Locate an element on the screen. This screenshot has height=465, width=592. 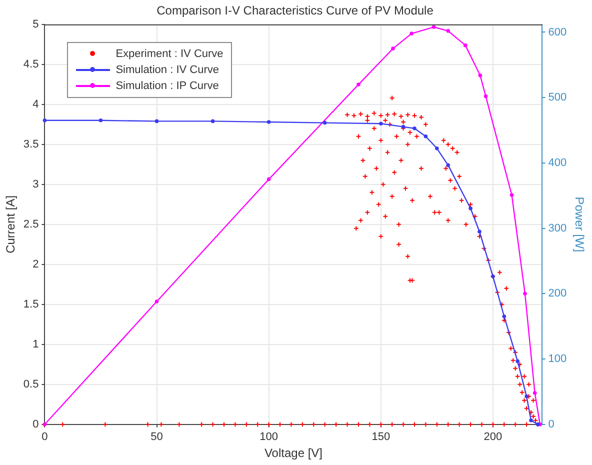
y2-tick-label: 100 is located at coordinates (557, 359).